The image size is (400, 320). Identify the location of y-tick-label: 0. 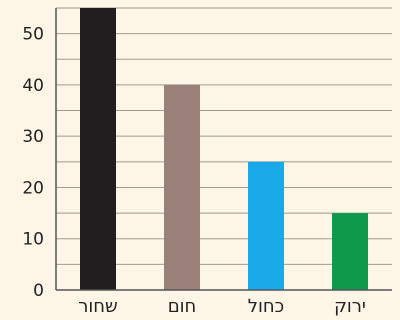
(38, 291).